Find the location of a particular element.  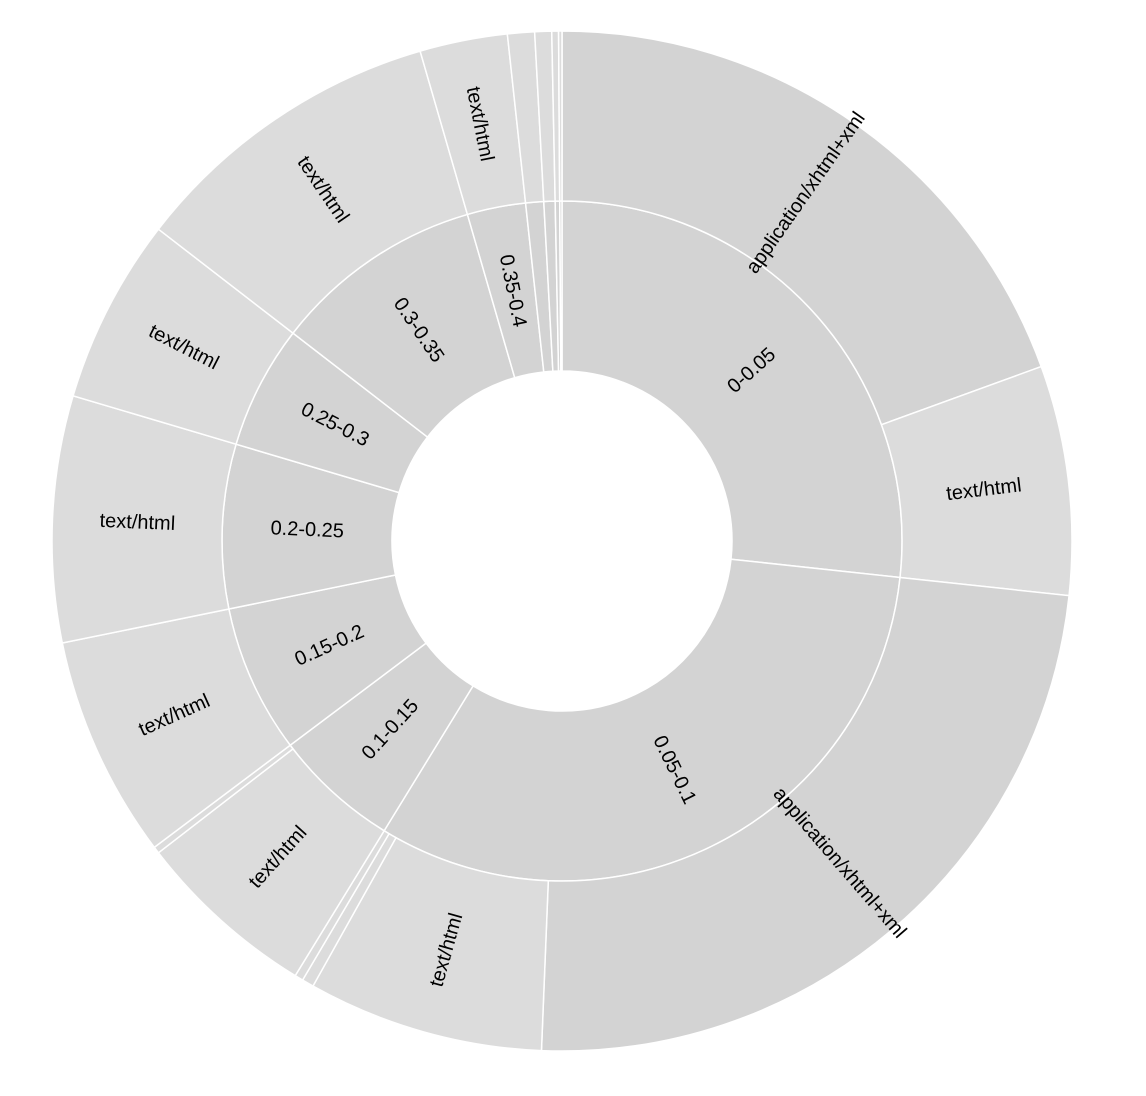

ring2-label-9: text/html is located at coordinates (137, 522).